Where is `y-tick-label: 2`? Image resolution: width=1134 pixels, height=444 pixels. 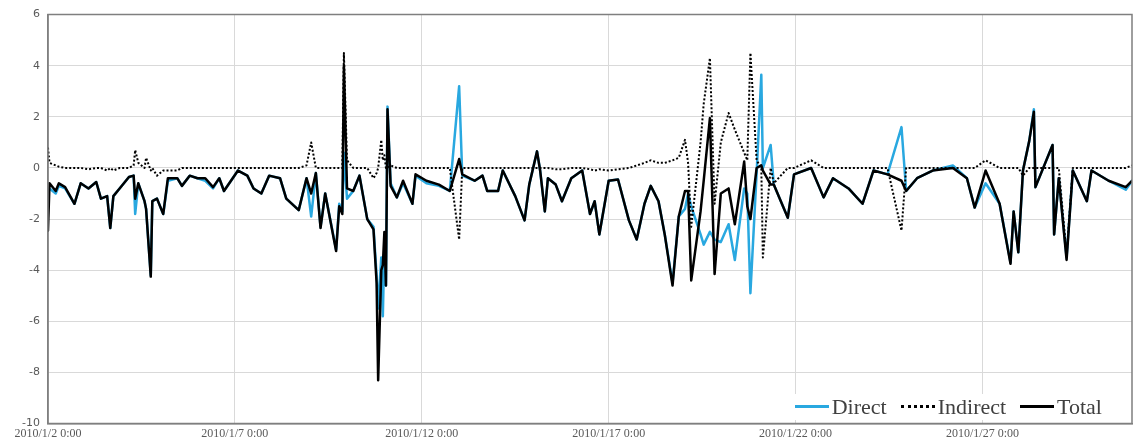 y-tick-label: 2 is located at coordinates (36, 116).